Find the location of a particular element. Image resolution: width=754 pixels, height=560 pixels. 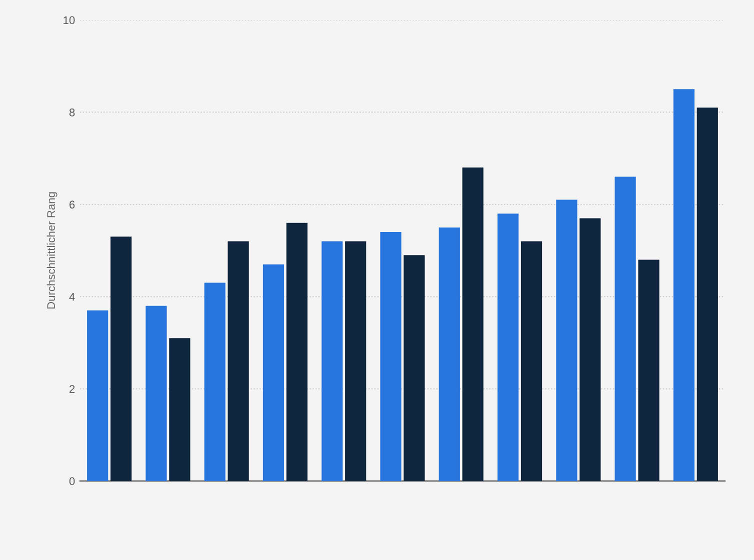

y-tick-label: 4 is located at coordinates (72, 296).